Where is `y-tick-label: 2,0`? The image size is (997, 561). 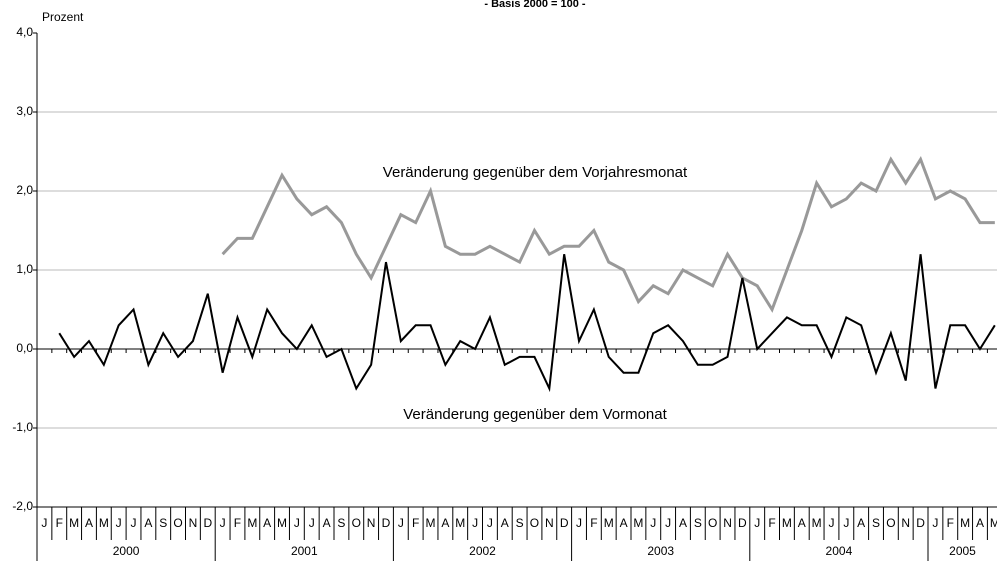
y-tick-label: 2,0 is located at coordinates (24, 190).